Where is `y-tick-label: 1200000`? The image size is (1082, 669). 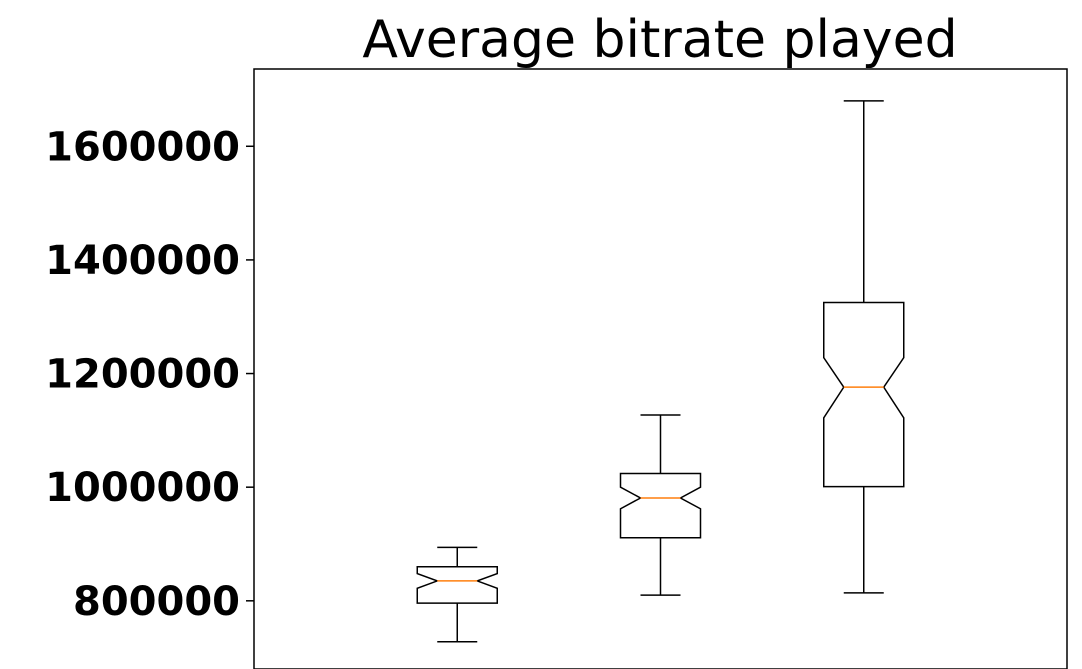
y-tick-label: 1200000 is located at coordinates (142, 375).